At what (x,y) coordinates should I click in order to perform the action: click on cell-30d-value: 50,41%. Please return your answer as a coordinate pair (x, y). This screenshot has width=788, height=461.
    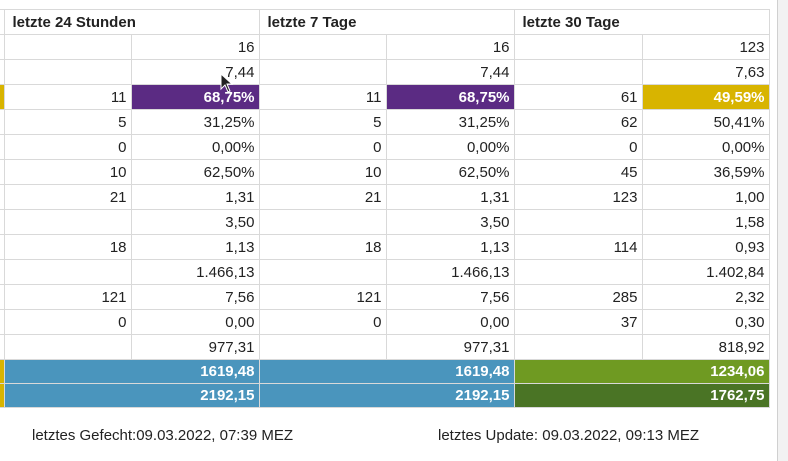
    Looking at the image, I should click on (705, 122).